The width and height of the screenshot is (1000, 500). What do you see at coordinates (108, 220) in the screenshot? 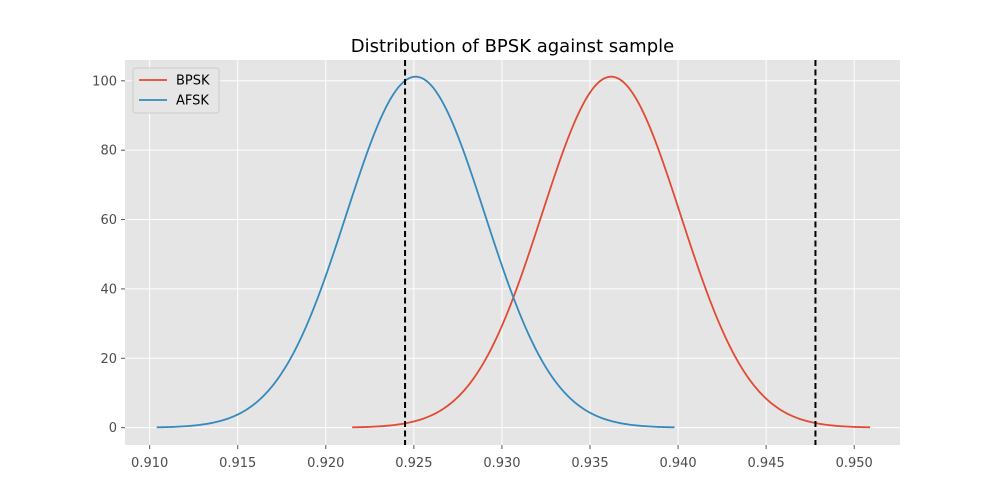
I see `y-tick-label: 60` at bounding box center [108, 220].